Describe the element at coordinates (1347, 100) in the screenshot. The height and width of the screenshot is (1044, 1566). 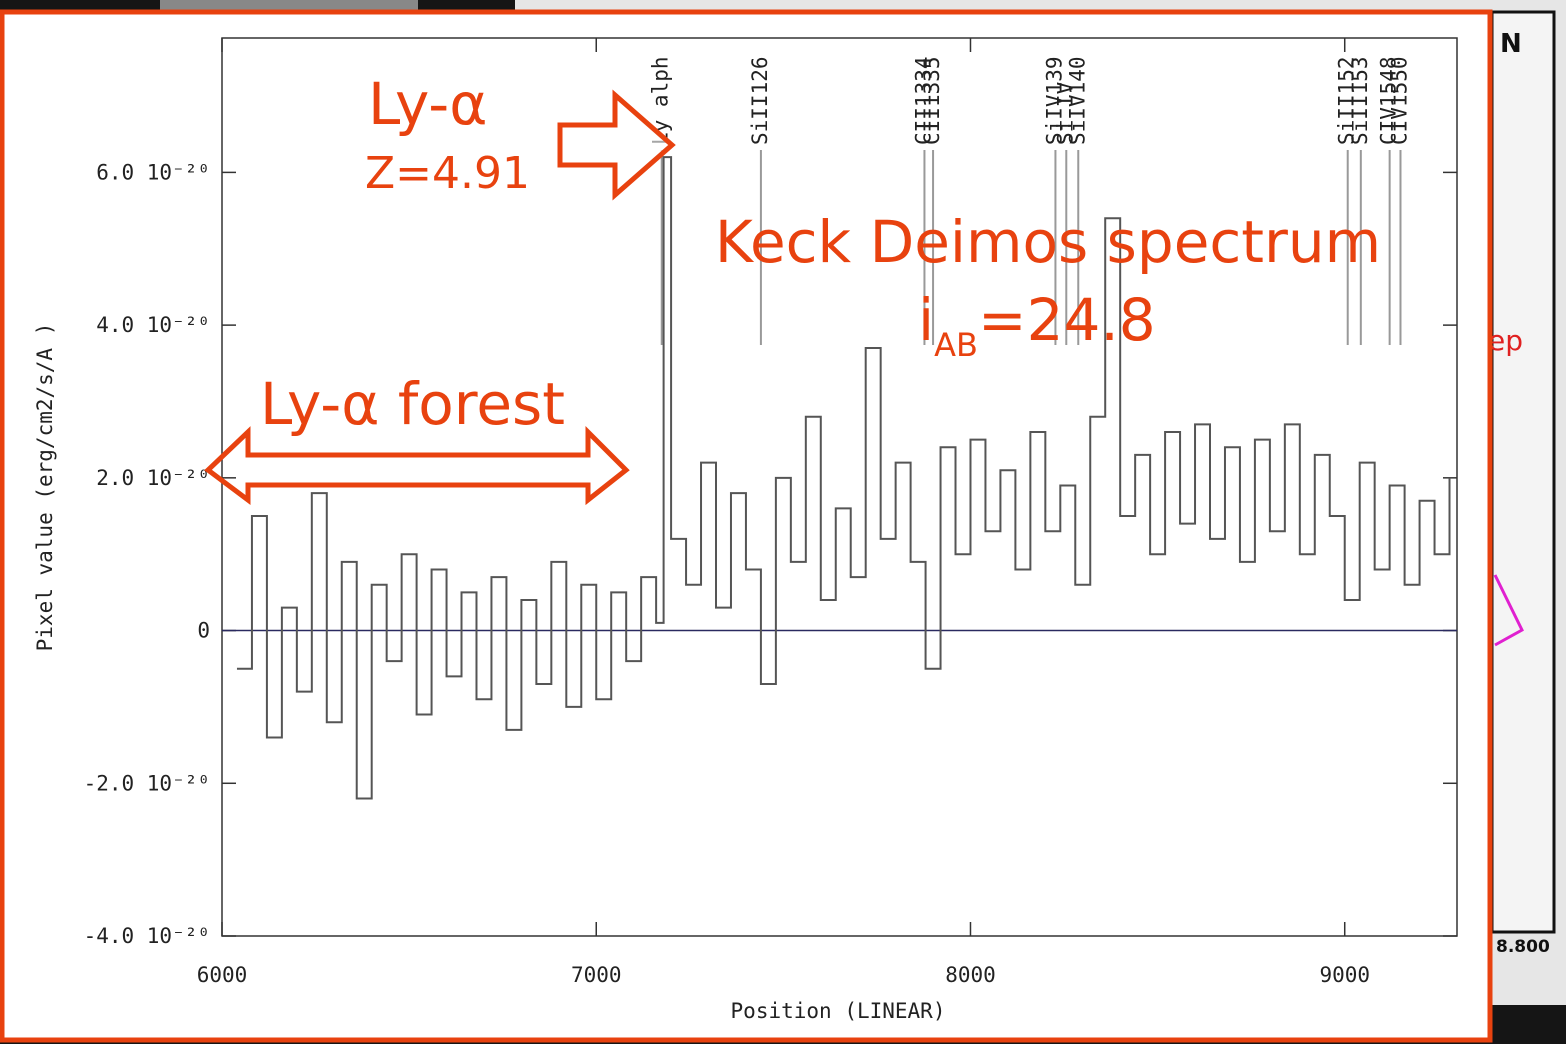
I see `line-id-label: SiII152` at that location.